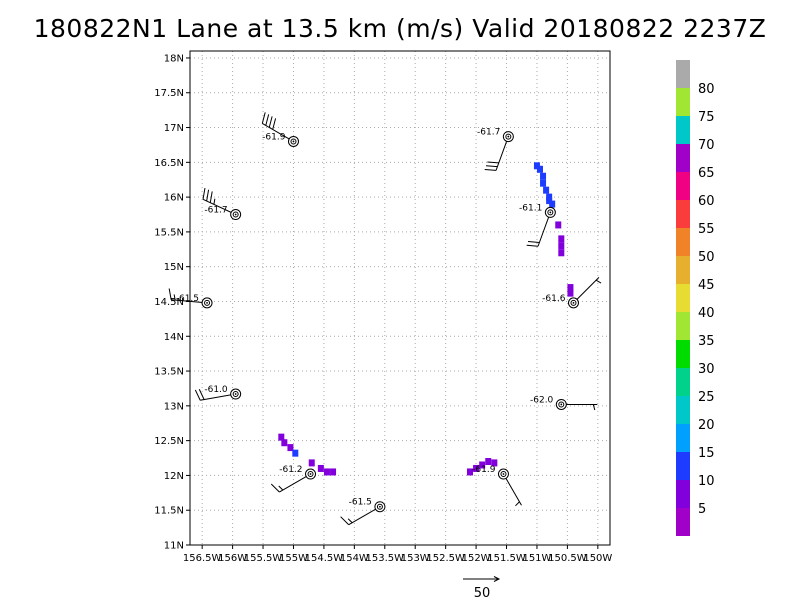 The image size is (800, 600). What do you see at coordinates (536, 558) in the screenshot?
I see `x-tick-label: 151W` at bounding box center [536, 558].